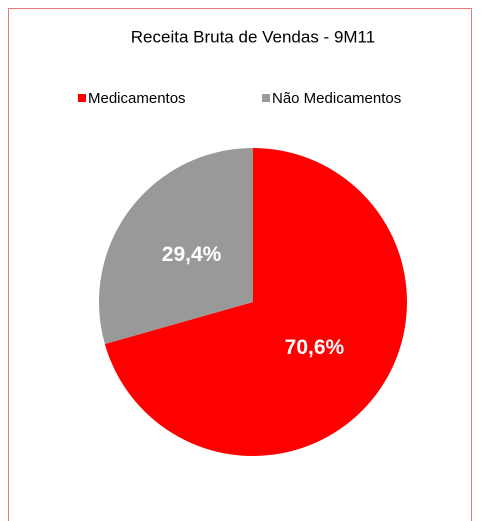  What do you see at coordinates (137, 98) in the screenshot?
I see `legend-label: Medicamentos` at bounding box center [137, 98].